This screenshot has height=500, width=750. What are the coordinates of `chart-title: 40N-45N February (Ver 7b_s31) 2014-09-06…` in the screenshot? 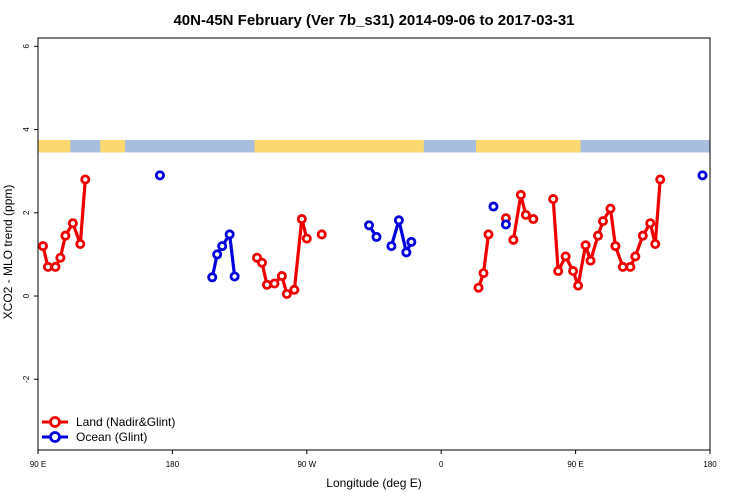 It's located at (373, 20).